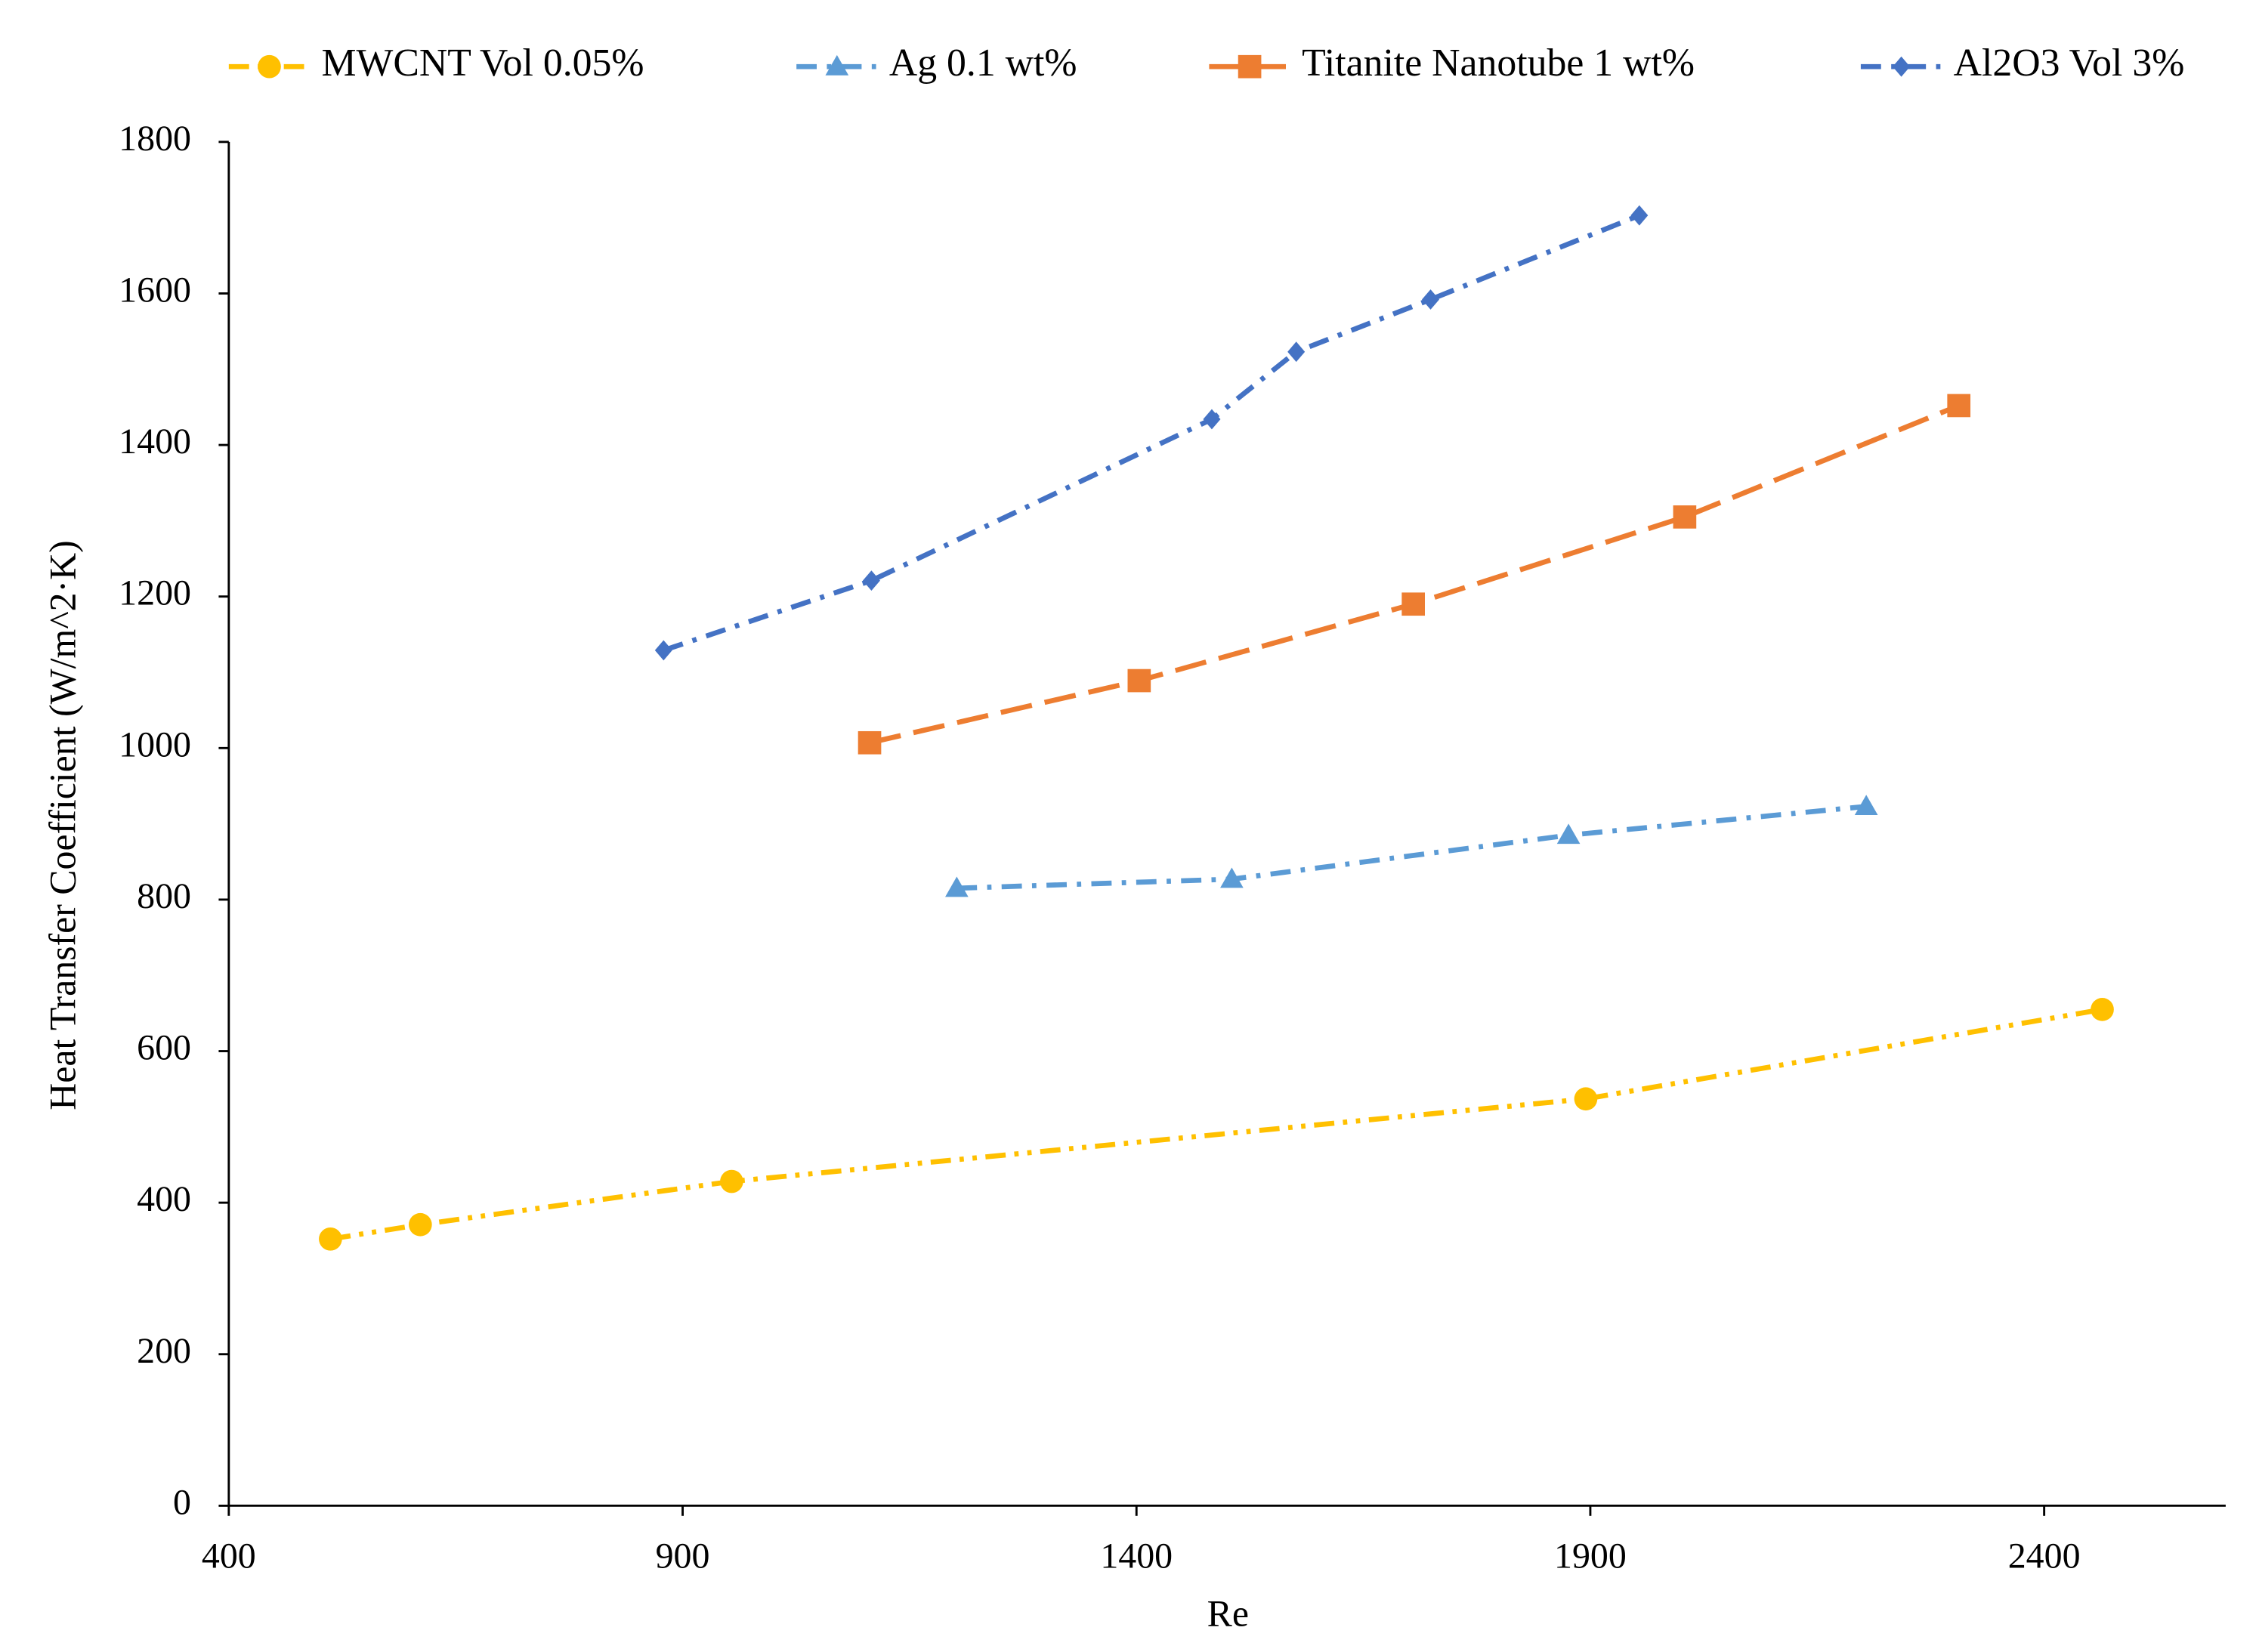 Image resolution: width=2259 pixels, height=1652 pixels. What do you see at coordinates (182, 1502) in the screenshot?
I see `y-tick-label: 0` at bounding box center [182, 1502].